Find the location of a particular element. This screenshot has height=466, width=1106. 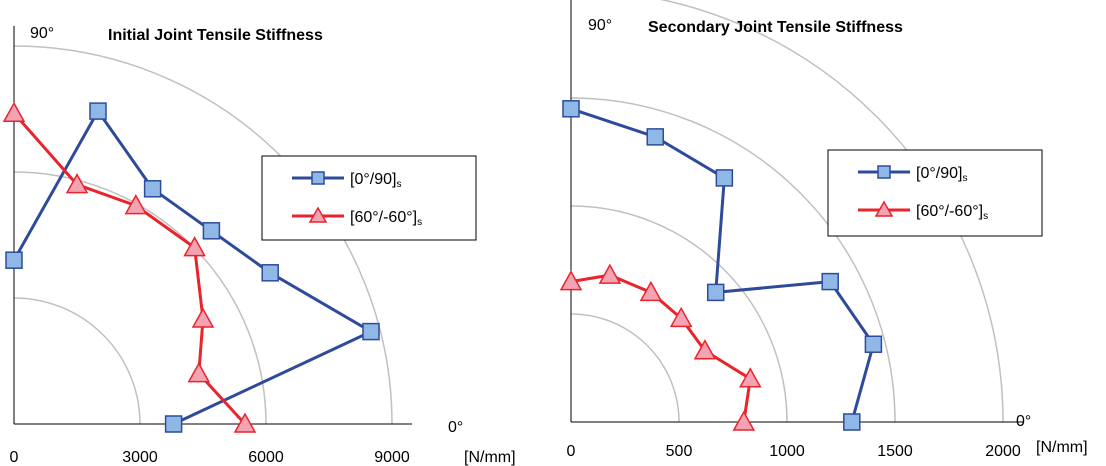

tick-label: 6000 is located at coordinates (266, 457).